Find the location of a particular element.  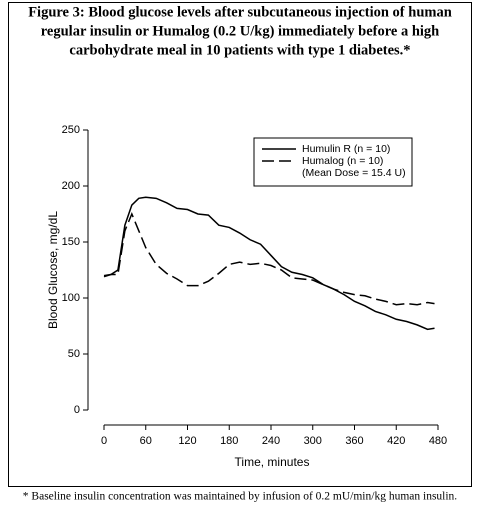

legend-box is located at coordinates (333, 162).